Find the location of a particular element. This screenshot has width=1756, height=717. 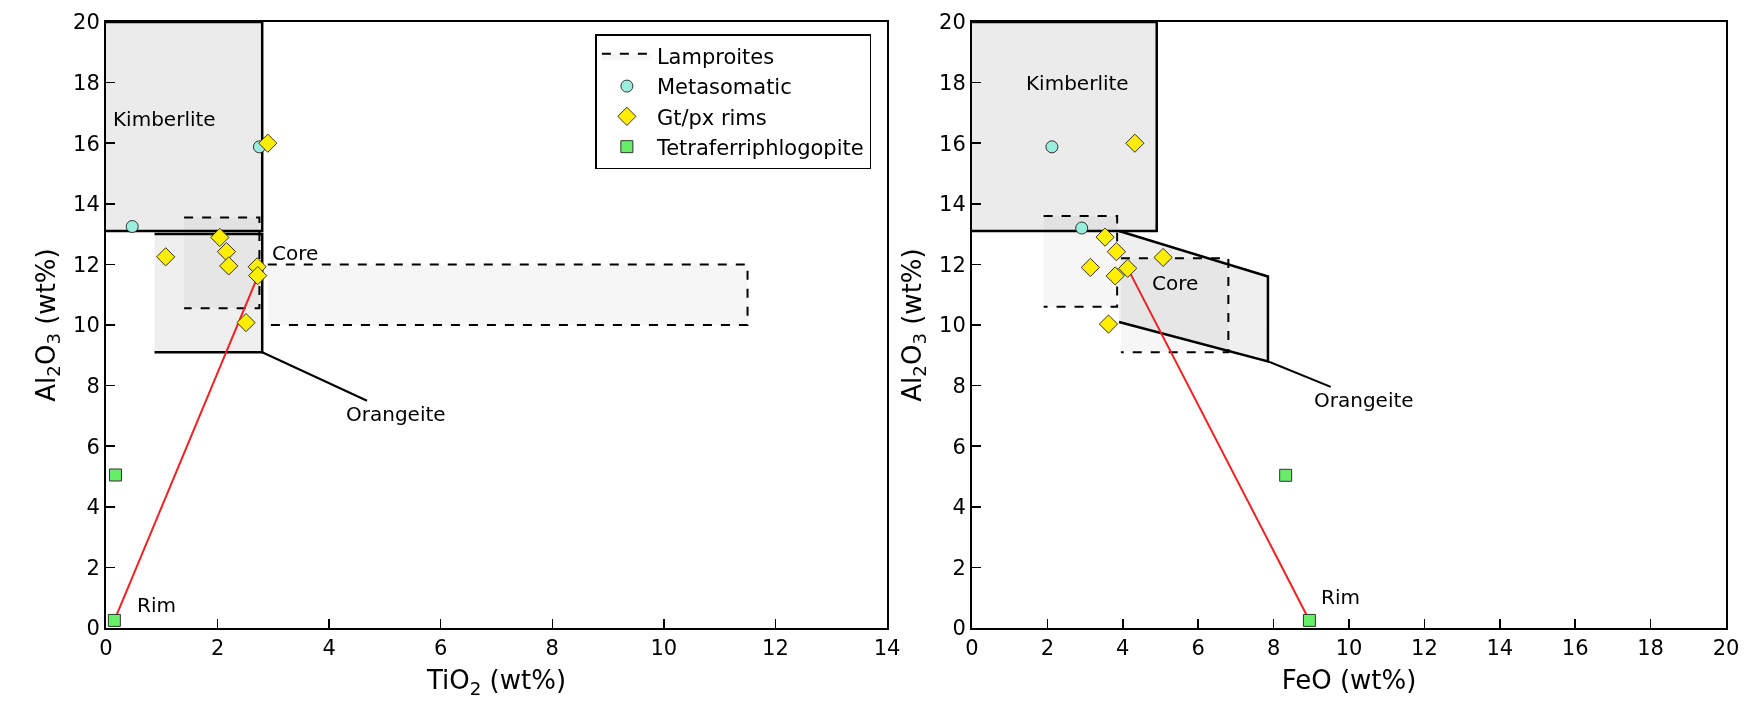

x-tick-label: 16 is located at coordinates (1575, 648).